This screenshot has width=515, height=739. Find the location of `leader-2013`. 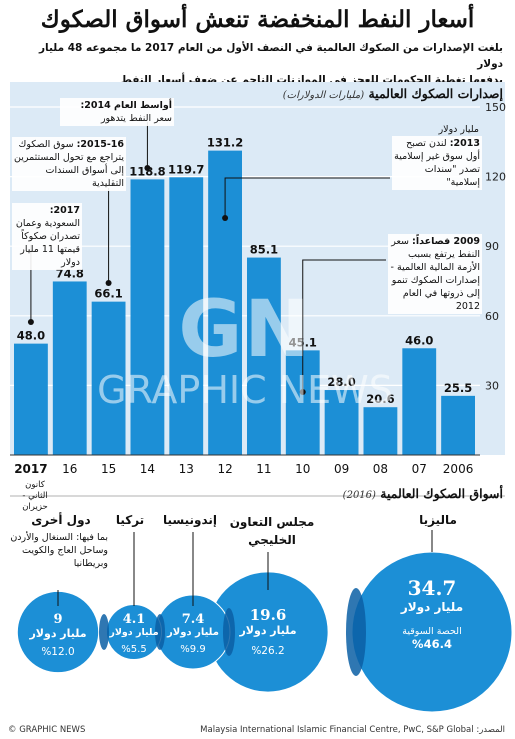

leader-2013 is located at coordinates (307, 197).